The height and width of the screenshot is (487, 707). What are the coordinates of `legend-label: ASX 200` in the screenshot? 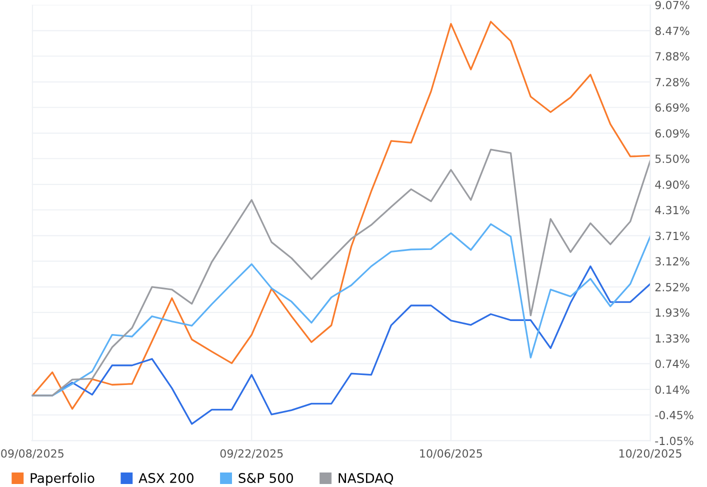 It's located at (166, 478).